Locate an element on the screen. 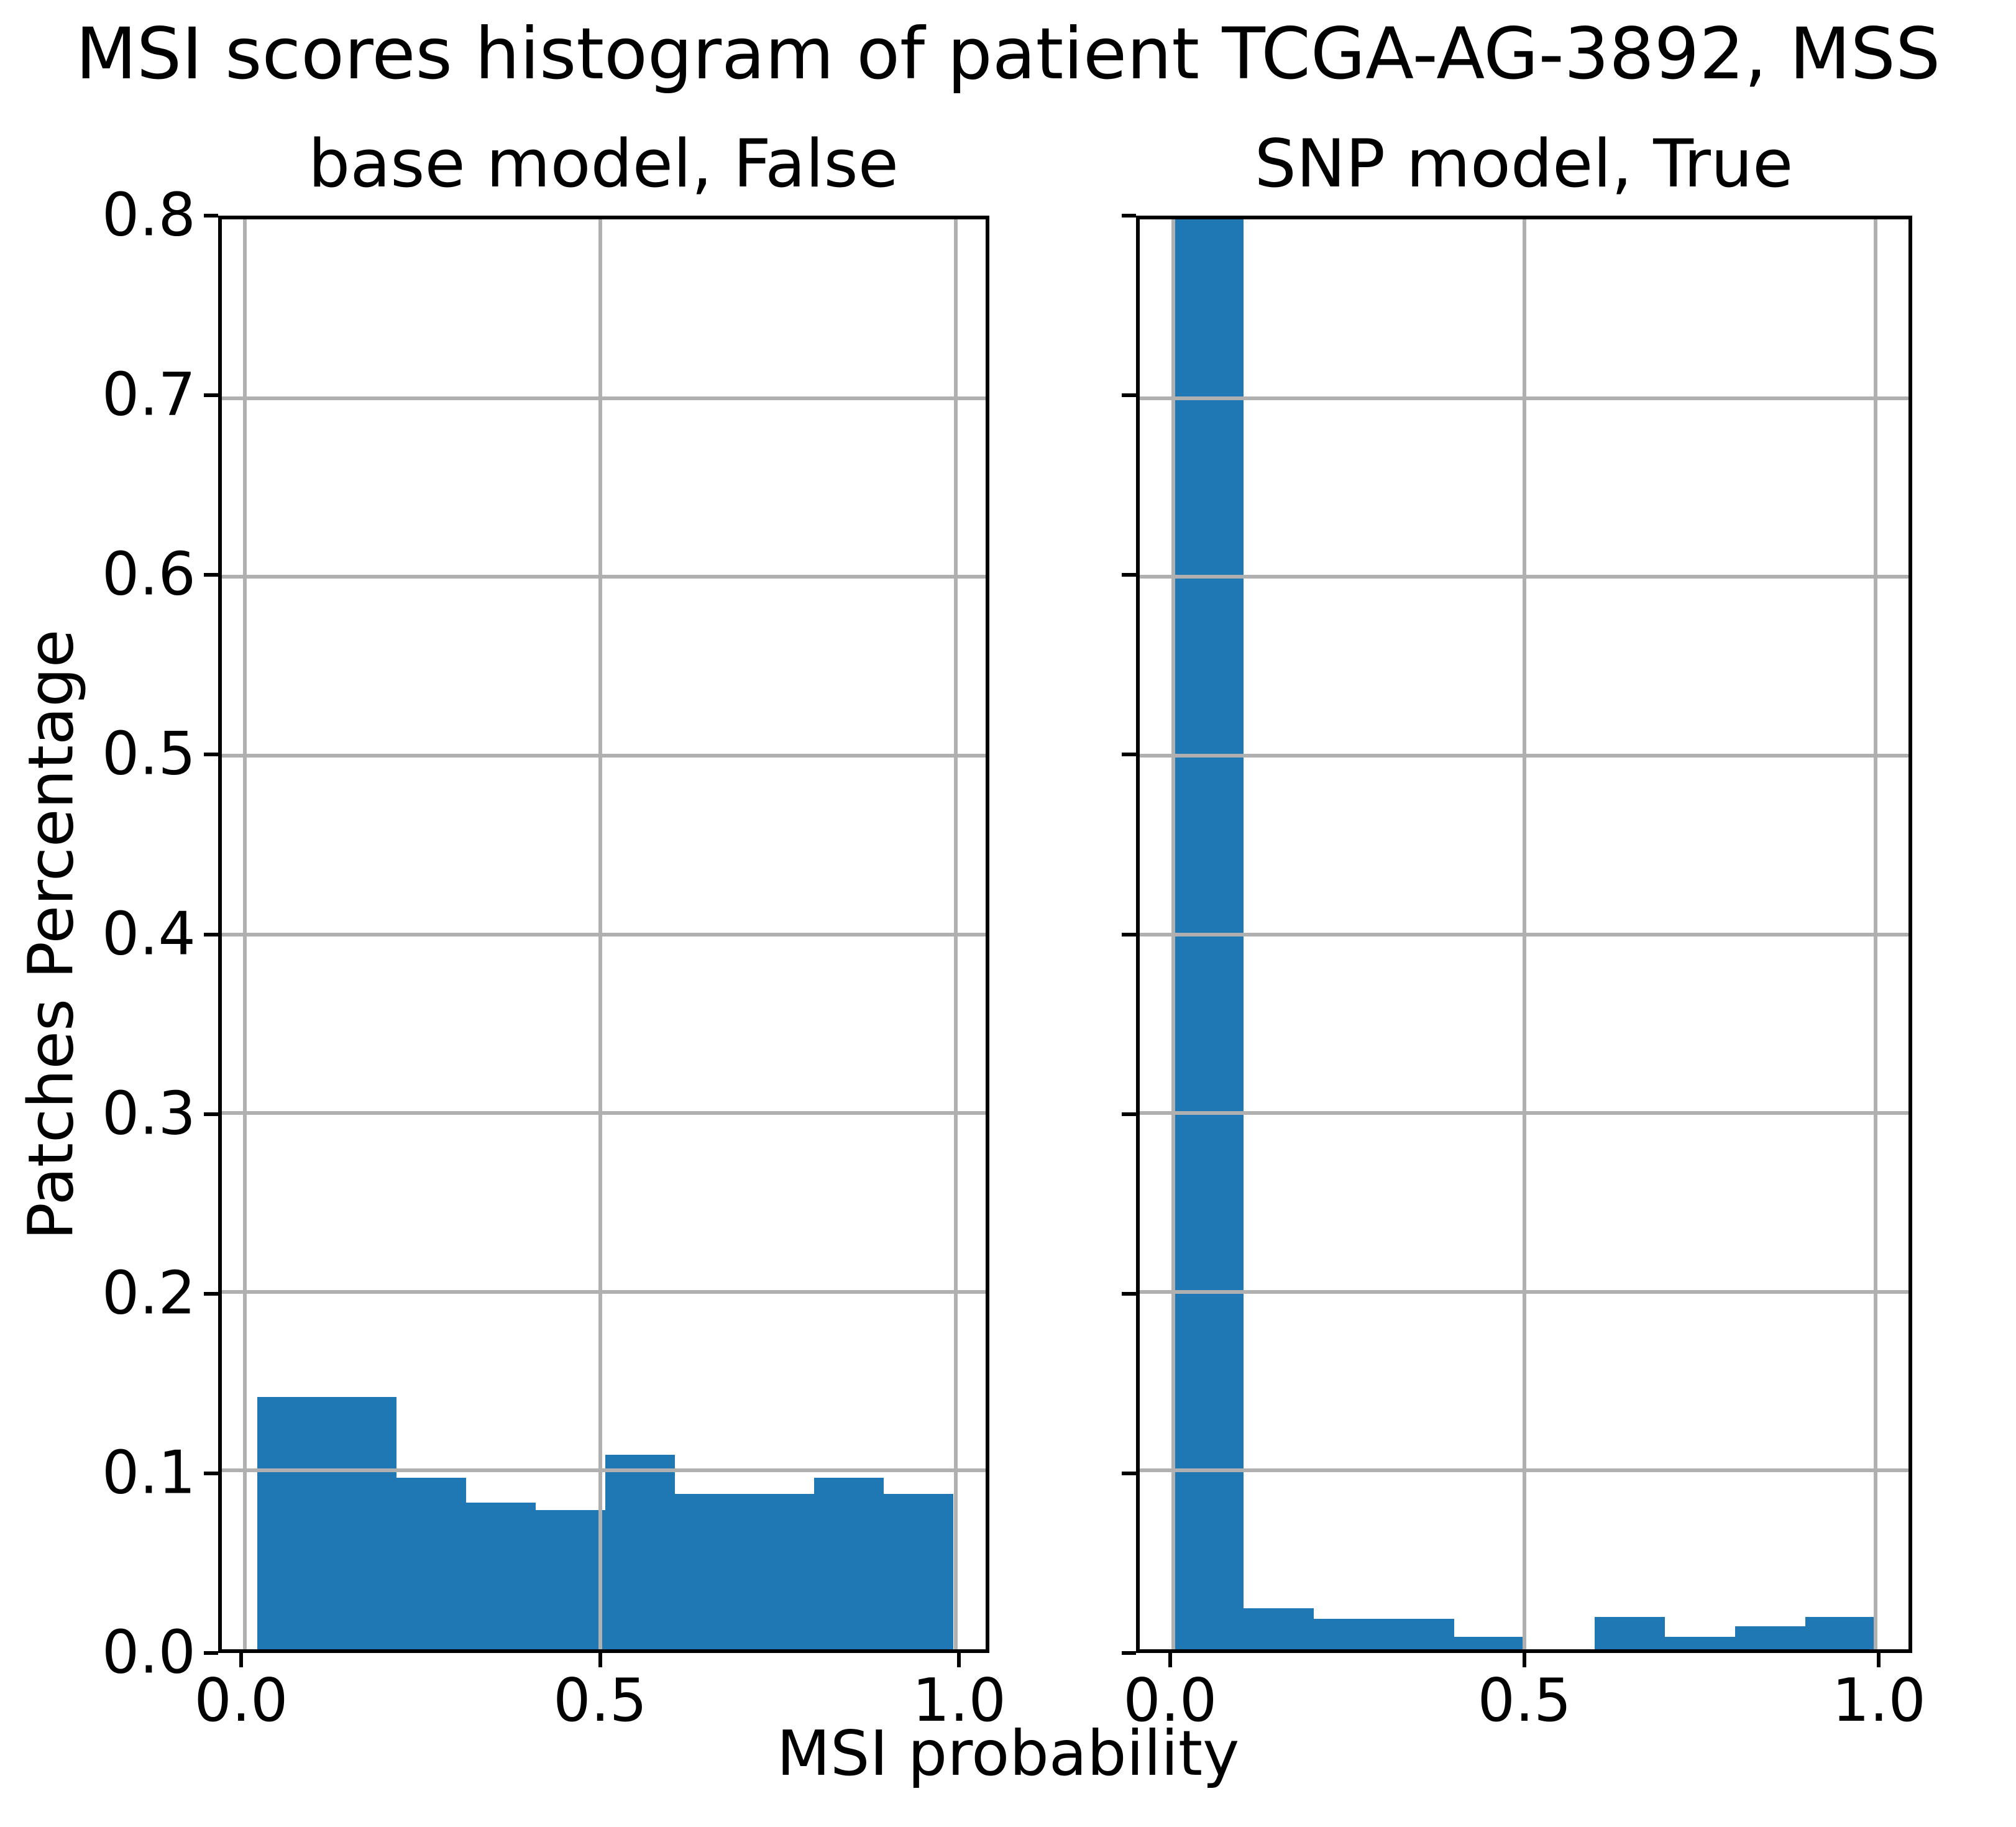 The image size is (2016, 1827). y-tick-label: 0.5 is located at coordinates (148, 754).